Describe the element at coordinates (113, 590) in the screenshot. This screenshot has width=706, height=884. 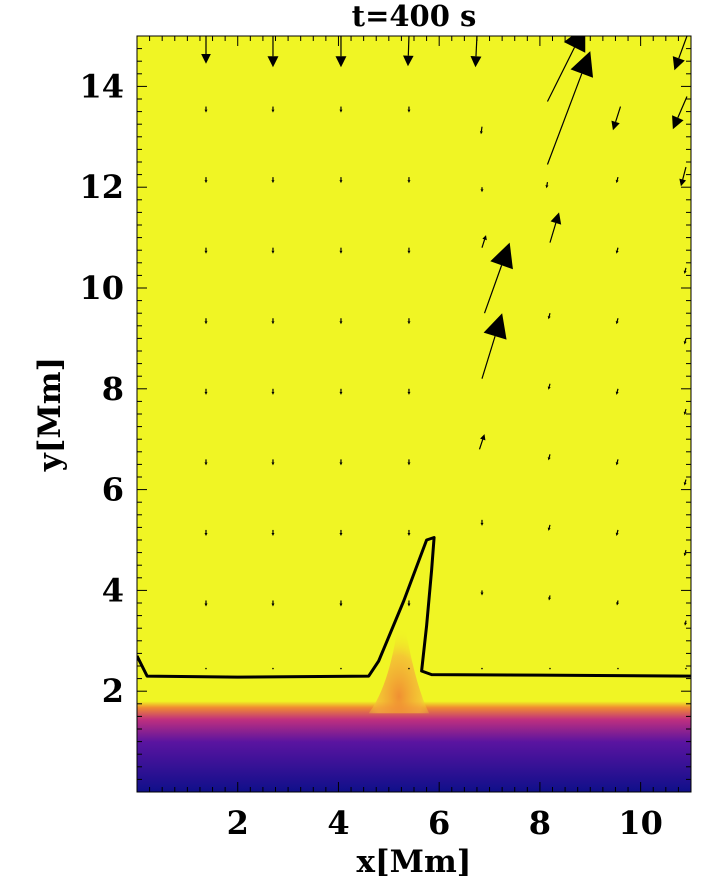
I see `y-tick-label: 4` at that location.